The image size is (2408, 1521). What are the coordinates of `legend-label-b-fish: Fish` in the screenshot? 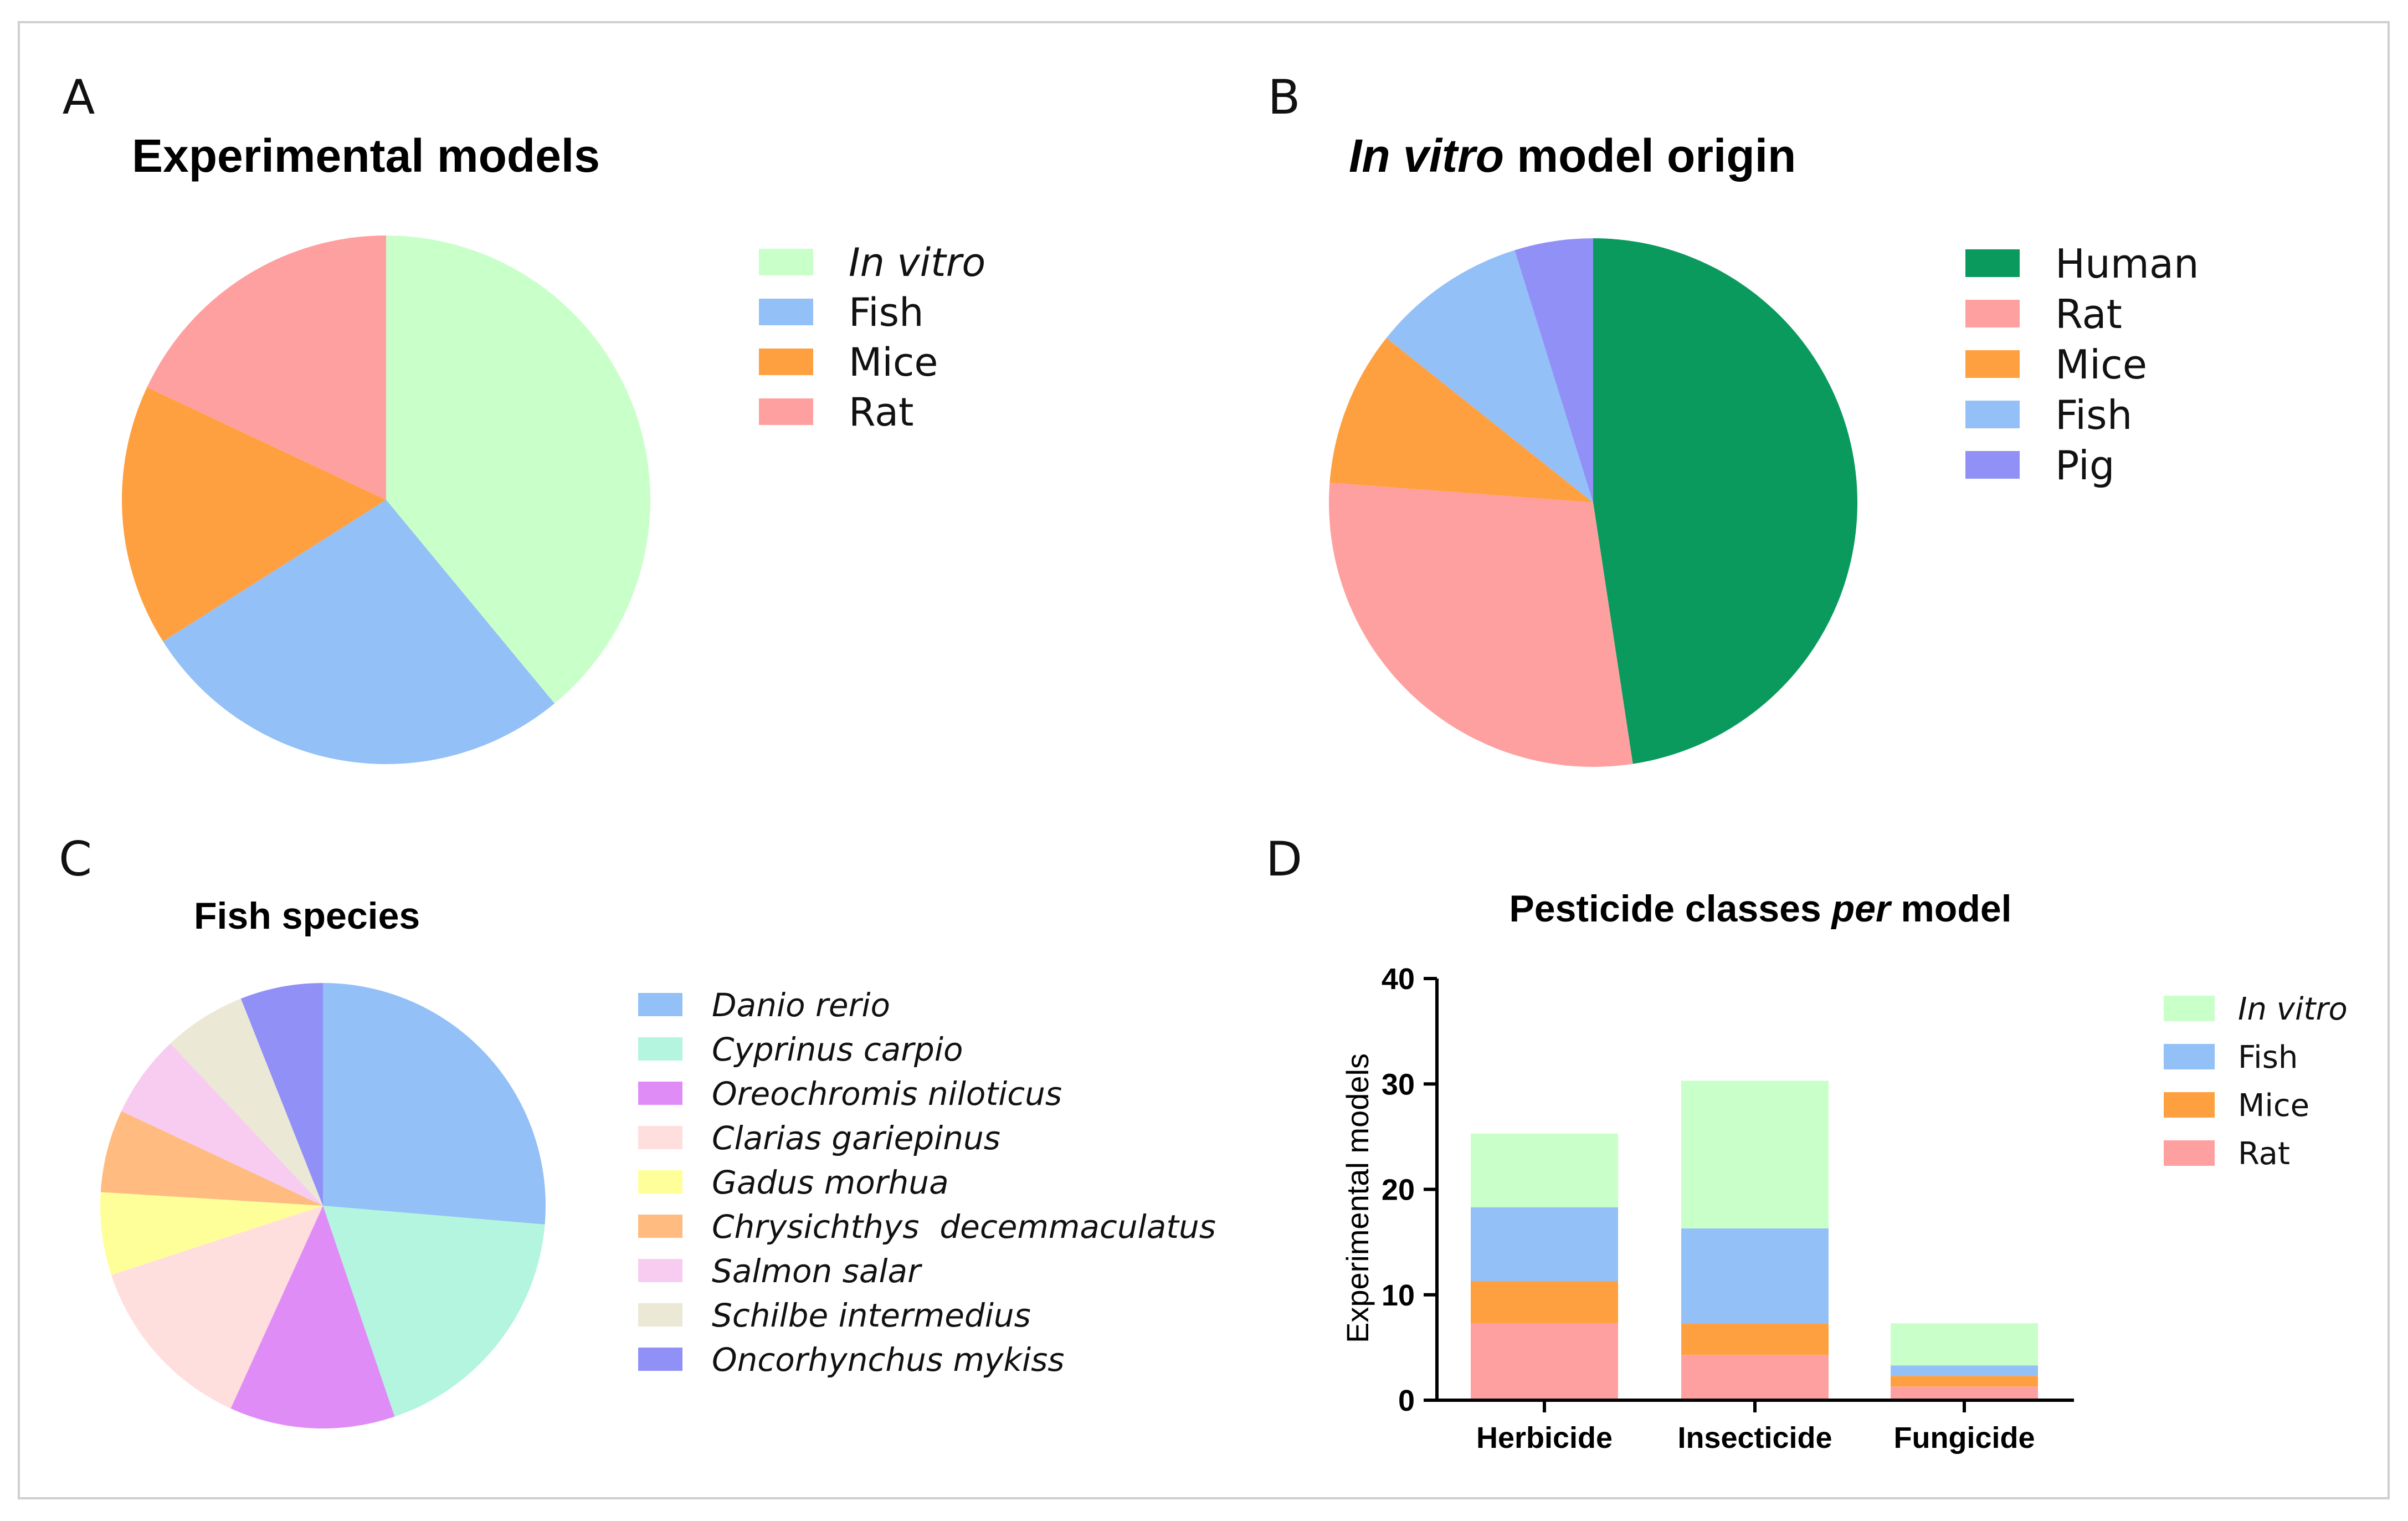 It's located at (2093, 415).